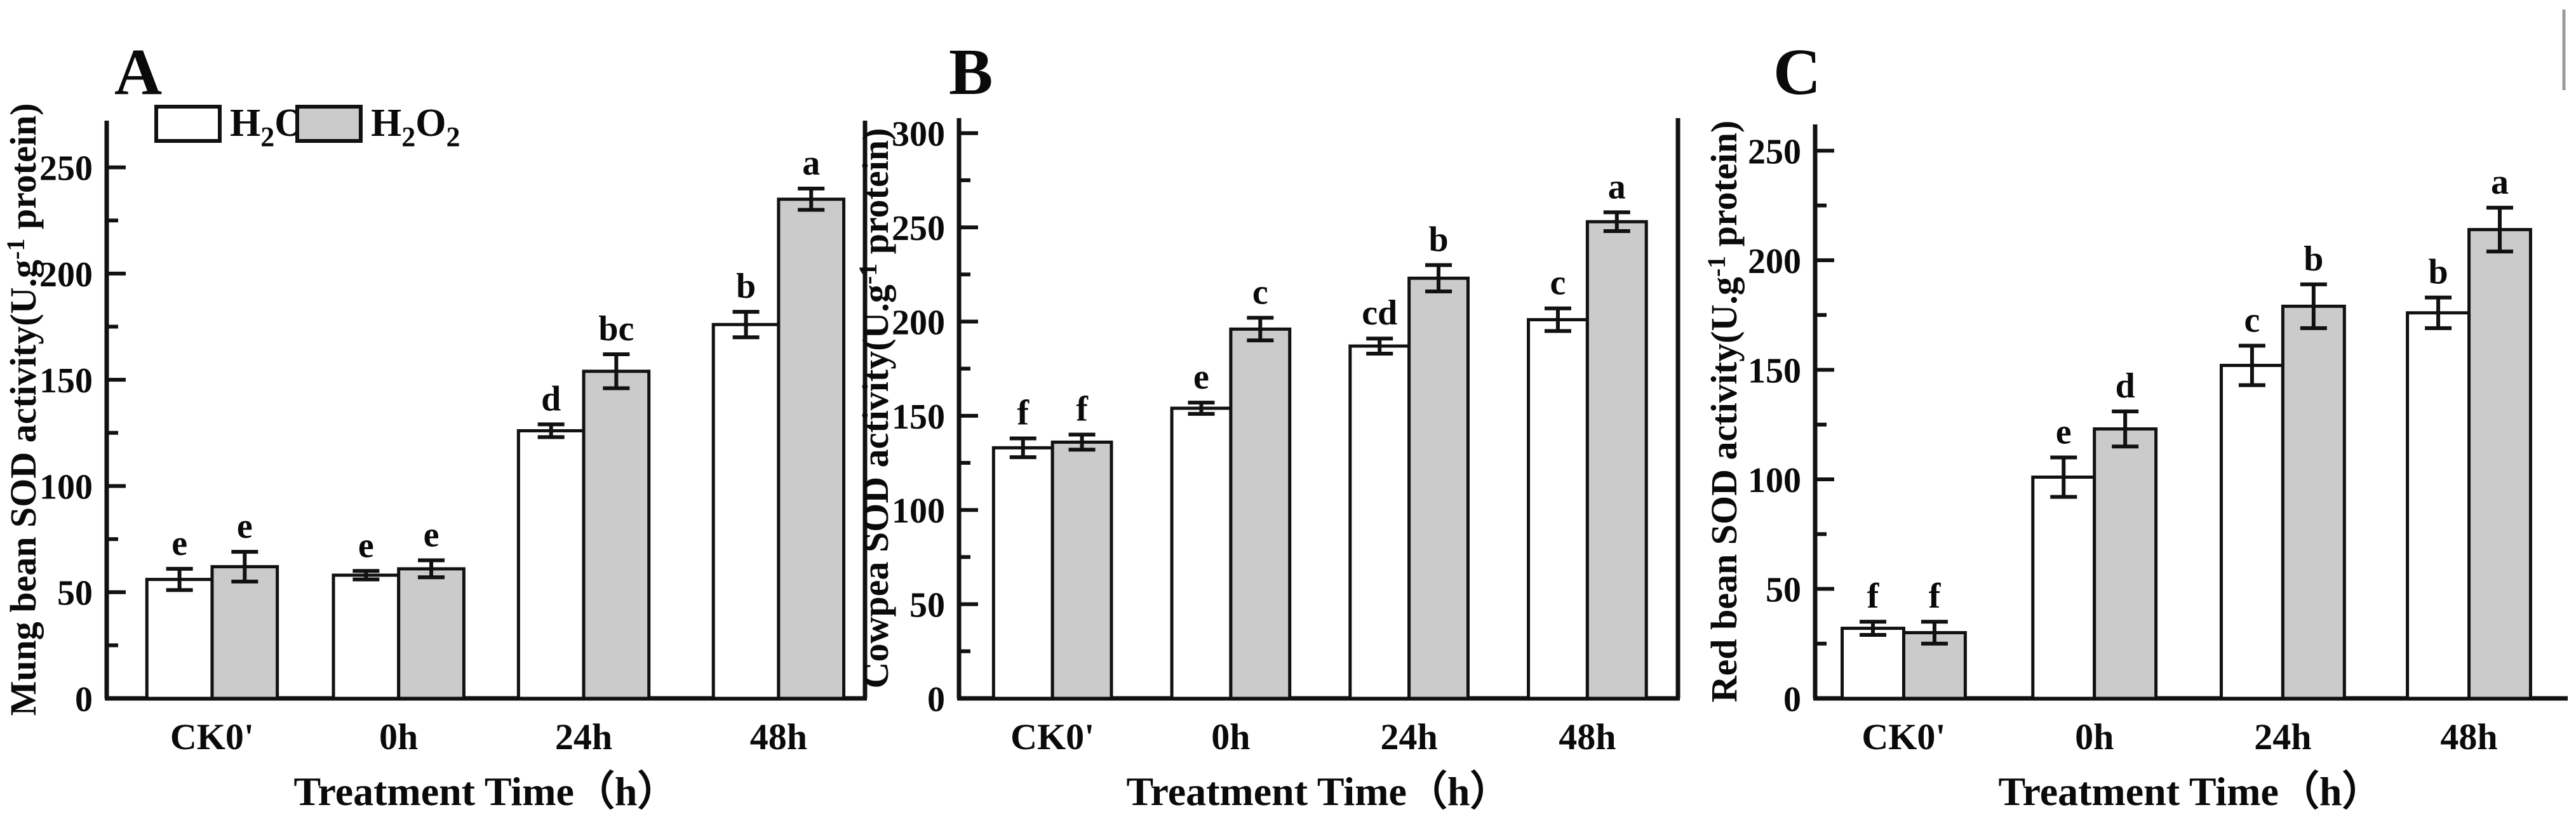 The height and width of the screenshot is (826, 2576). Describe the element at coordinates (2313, 502) in the screenshot. I see `bar-c-h2o2-24h` at that location.